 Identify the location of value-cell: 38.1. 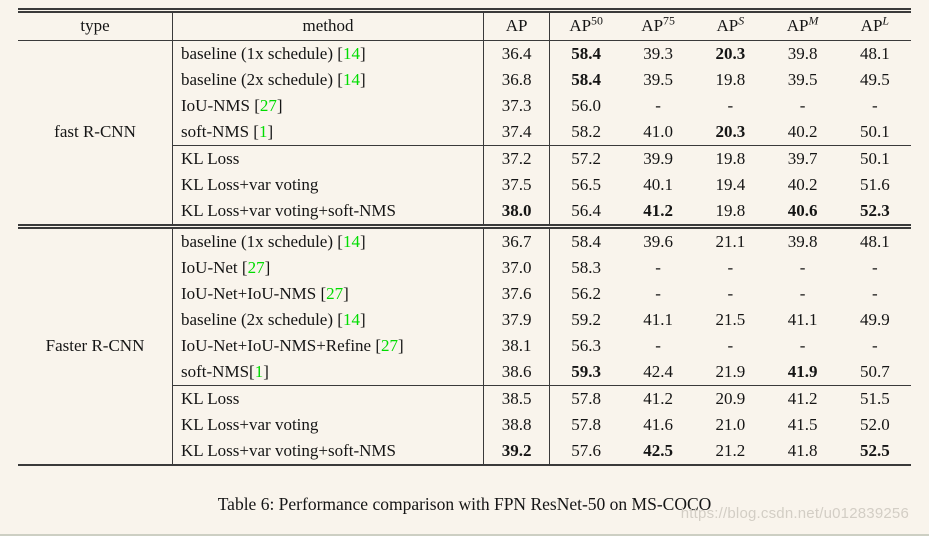
(517, 346).